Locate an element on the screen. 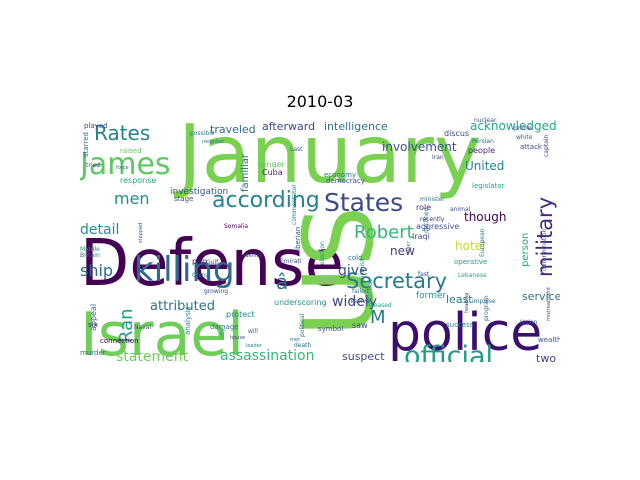 This screenshot has height=480, width=640. word-1: Defense is located at coordinates (212, 264).